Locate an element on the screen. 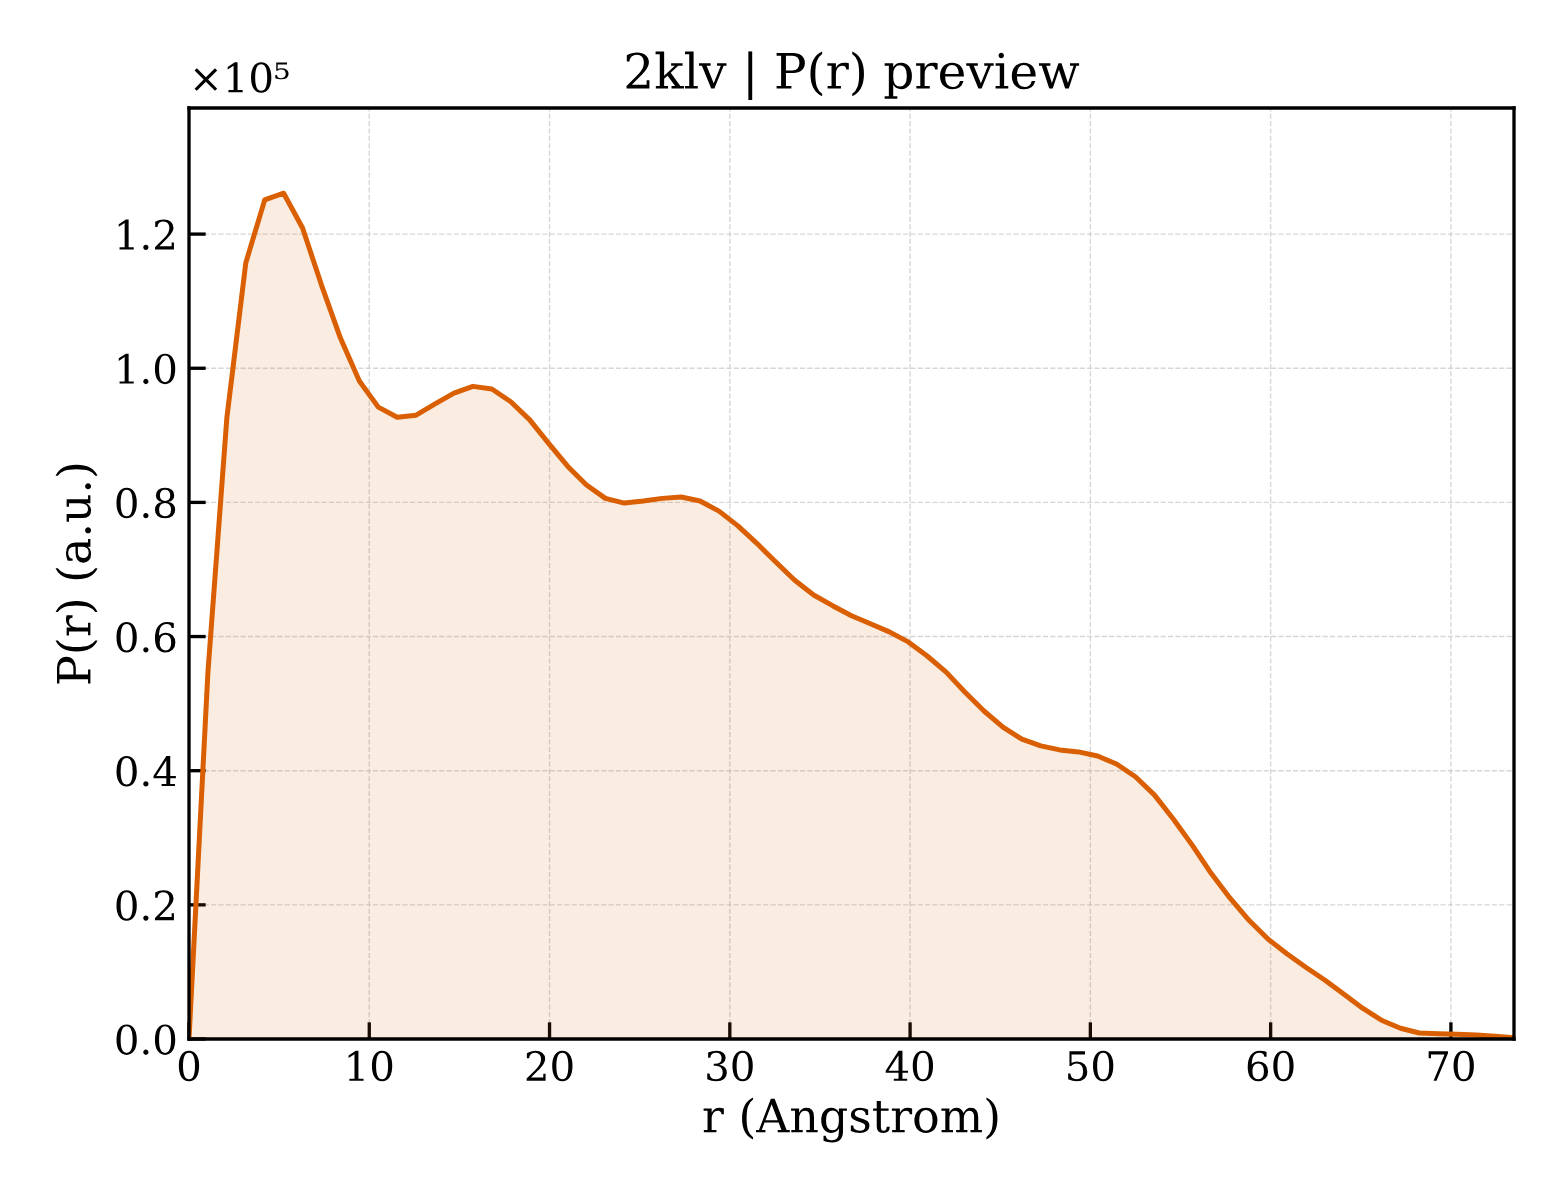 This screenshot has width=1560, height=1200. x-tick-label: 50 is located at coordinates (1091, 1066).